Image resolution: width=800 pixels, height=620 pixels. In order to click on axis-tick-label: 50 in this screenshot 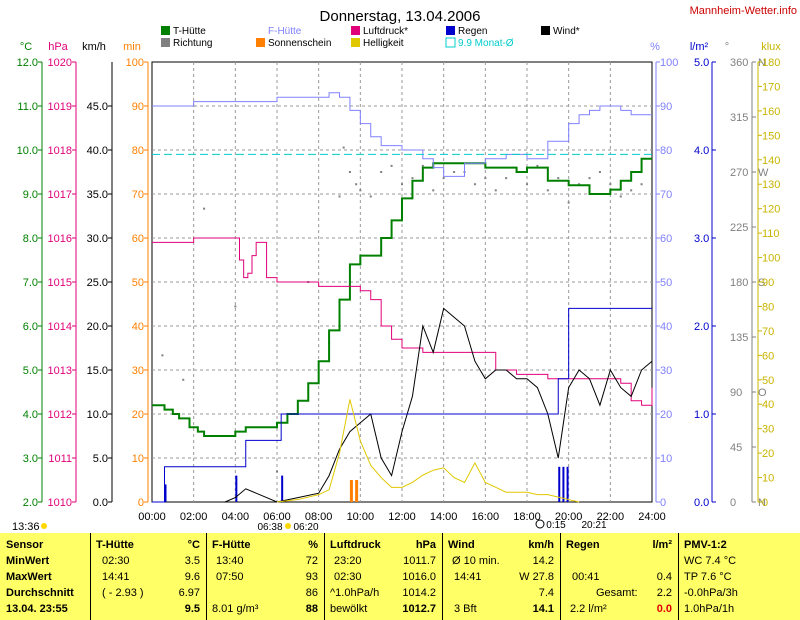, I will do `click(768, 381)`.